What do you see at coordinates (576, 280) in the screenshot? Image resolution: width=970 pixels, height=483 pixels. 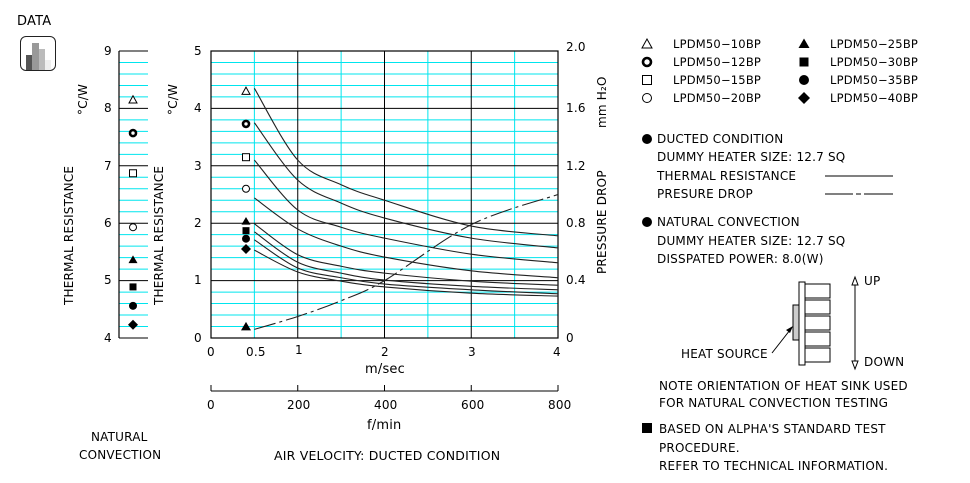 I see `y2tick: 0.4` at bounding box center [576, 280].